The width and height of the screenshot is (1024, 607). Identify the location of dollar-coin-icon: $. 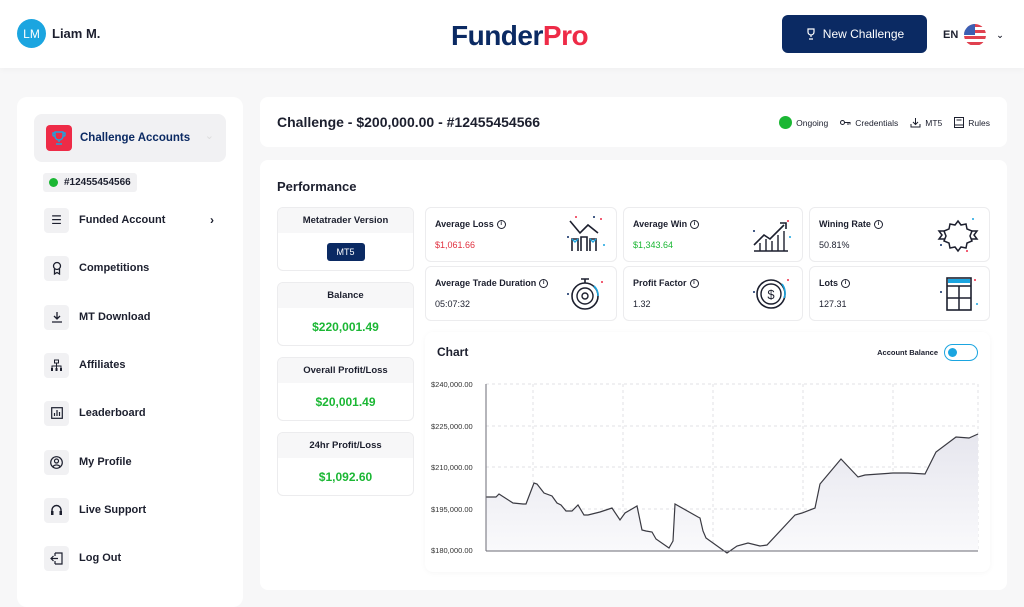
(771, 294).